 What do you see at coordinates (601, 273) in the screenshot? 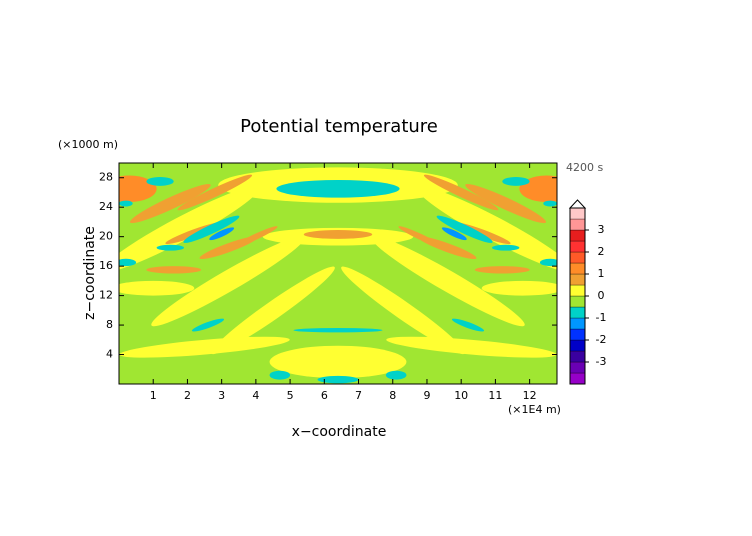
I see `colorbar-tick-label: 1` at bounding box center [601, 273].